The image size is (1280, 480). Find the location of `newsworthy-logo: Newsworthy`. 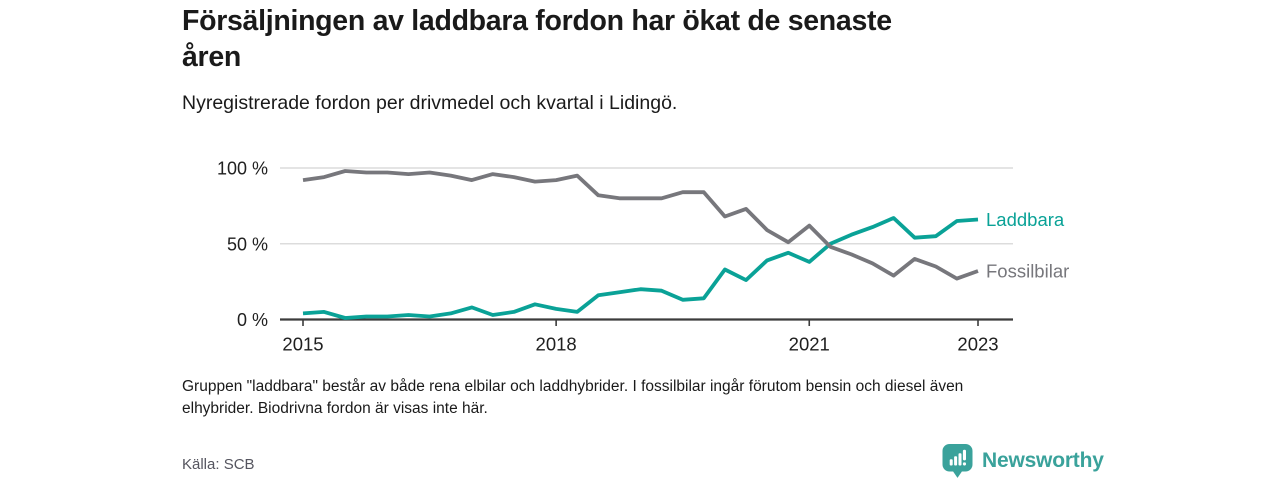

newsworthy-logo: Newsworthy is located at coordinates (1022, 461).